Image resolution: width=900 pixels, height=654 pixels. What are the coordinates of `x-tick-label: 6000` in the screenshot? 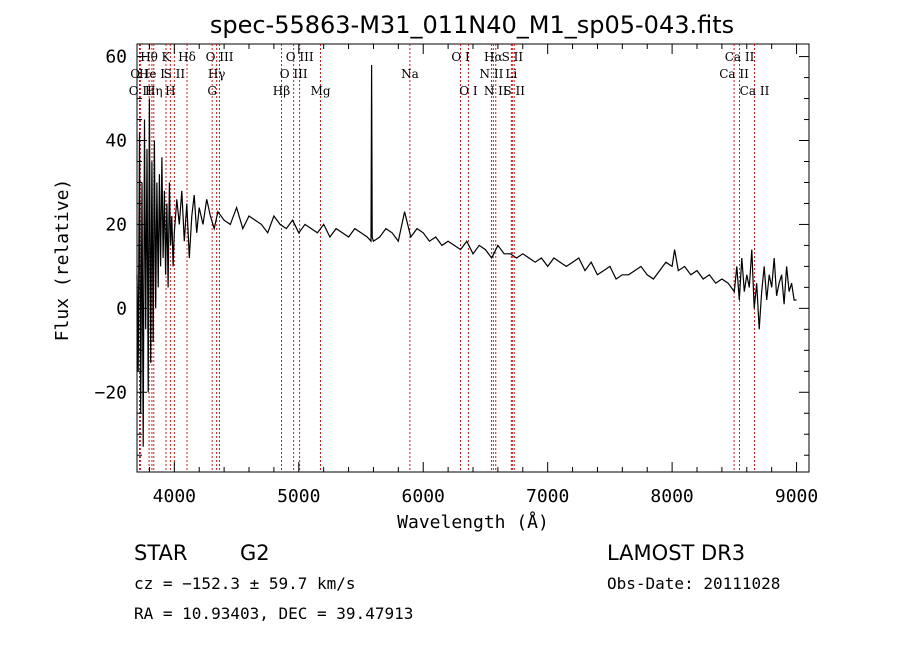 It's located at (423, 496).